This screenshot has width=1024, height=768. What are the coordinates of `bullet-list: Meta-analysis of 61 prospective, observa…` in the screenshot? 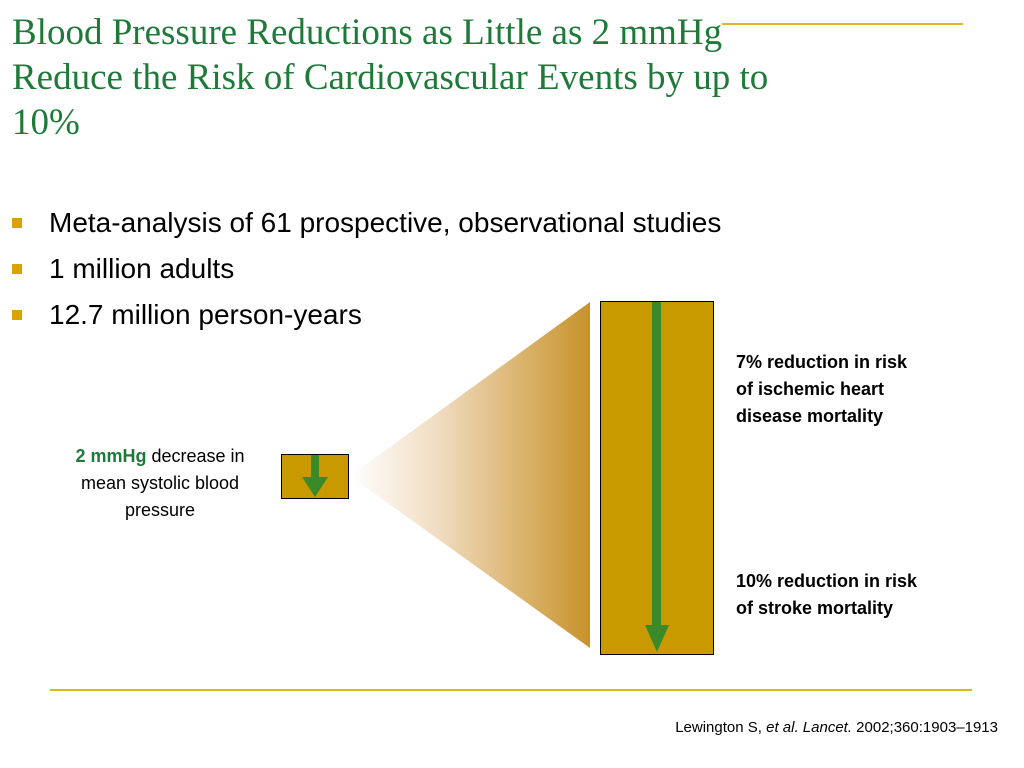 It's located at (366, 269).